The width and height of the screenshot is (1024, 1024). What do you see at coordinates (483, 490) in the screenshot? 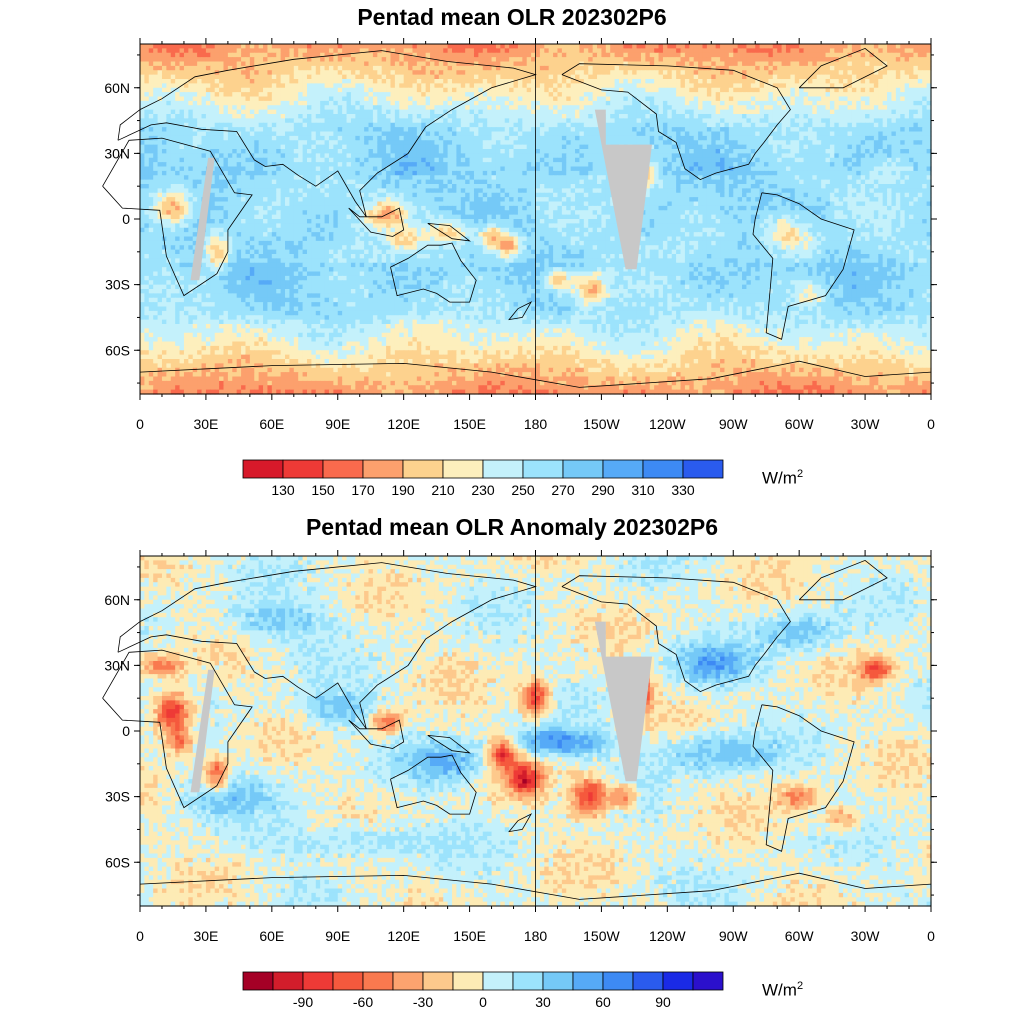
I see `colorbar-label: 230` at bounding box center [483, 490].